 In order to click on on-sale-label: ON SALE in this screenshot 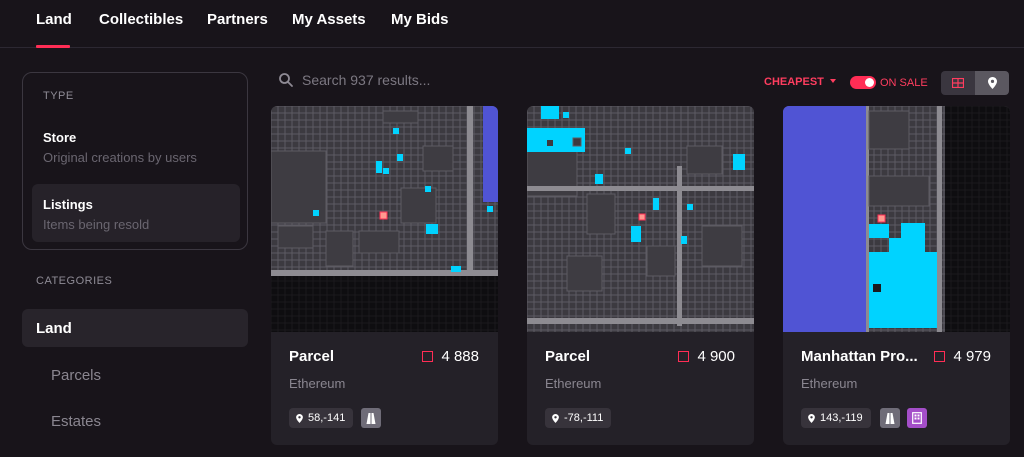, I will do `click(904, 83)`.